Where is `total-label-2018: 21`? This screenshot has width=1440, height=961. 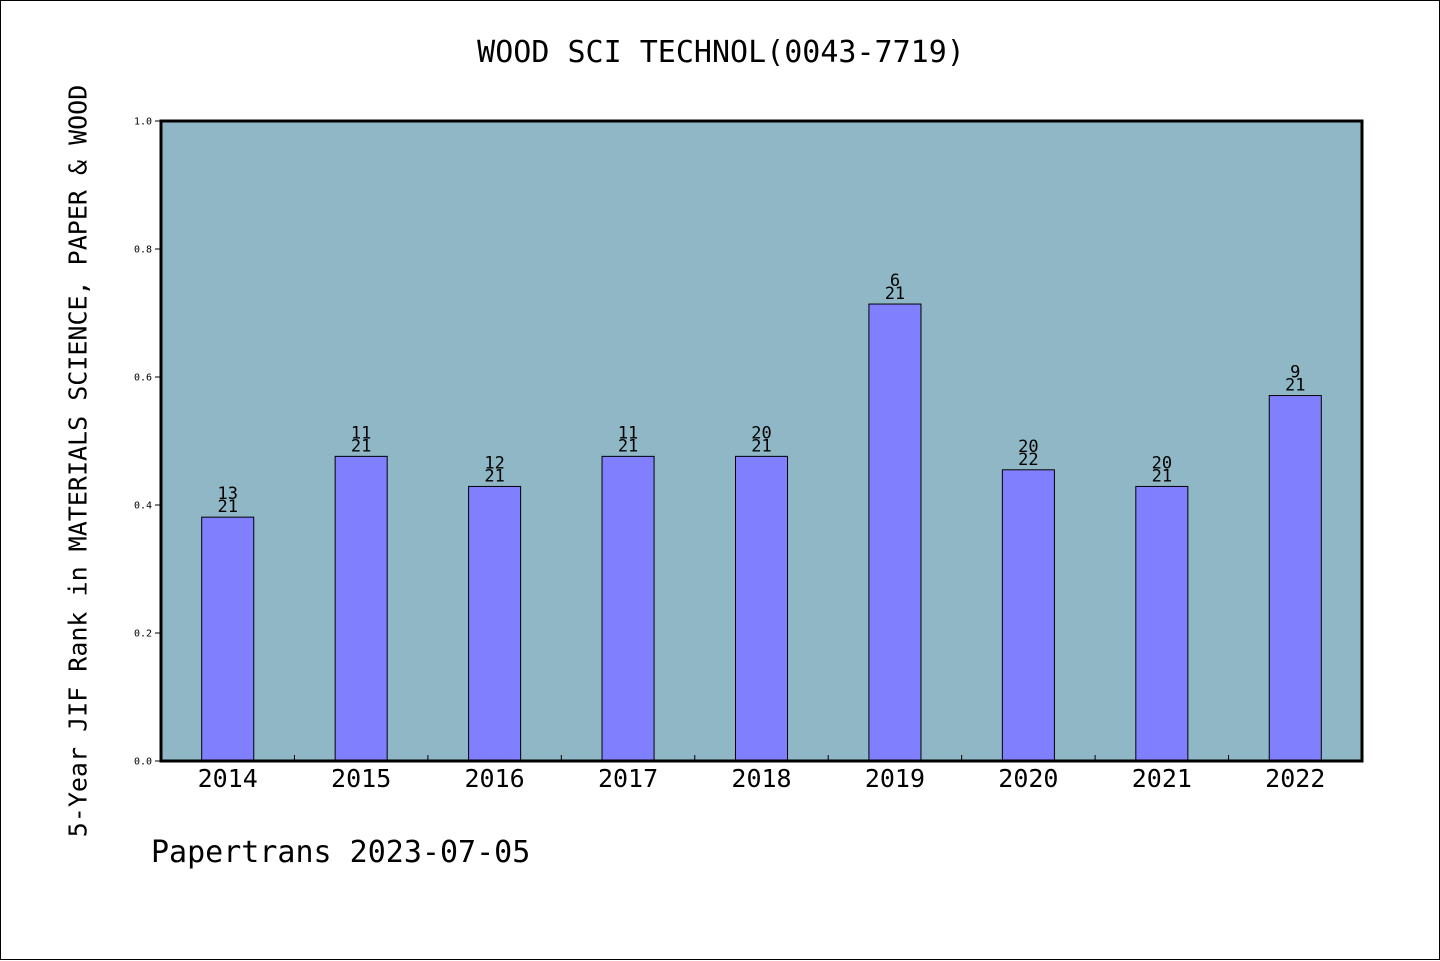 total-label-2018: 21 is located at coordinates (761, 446).